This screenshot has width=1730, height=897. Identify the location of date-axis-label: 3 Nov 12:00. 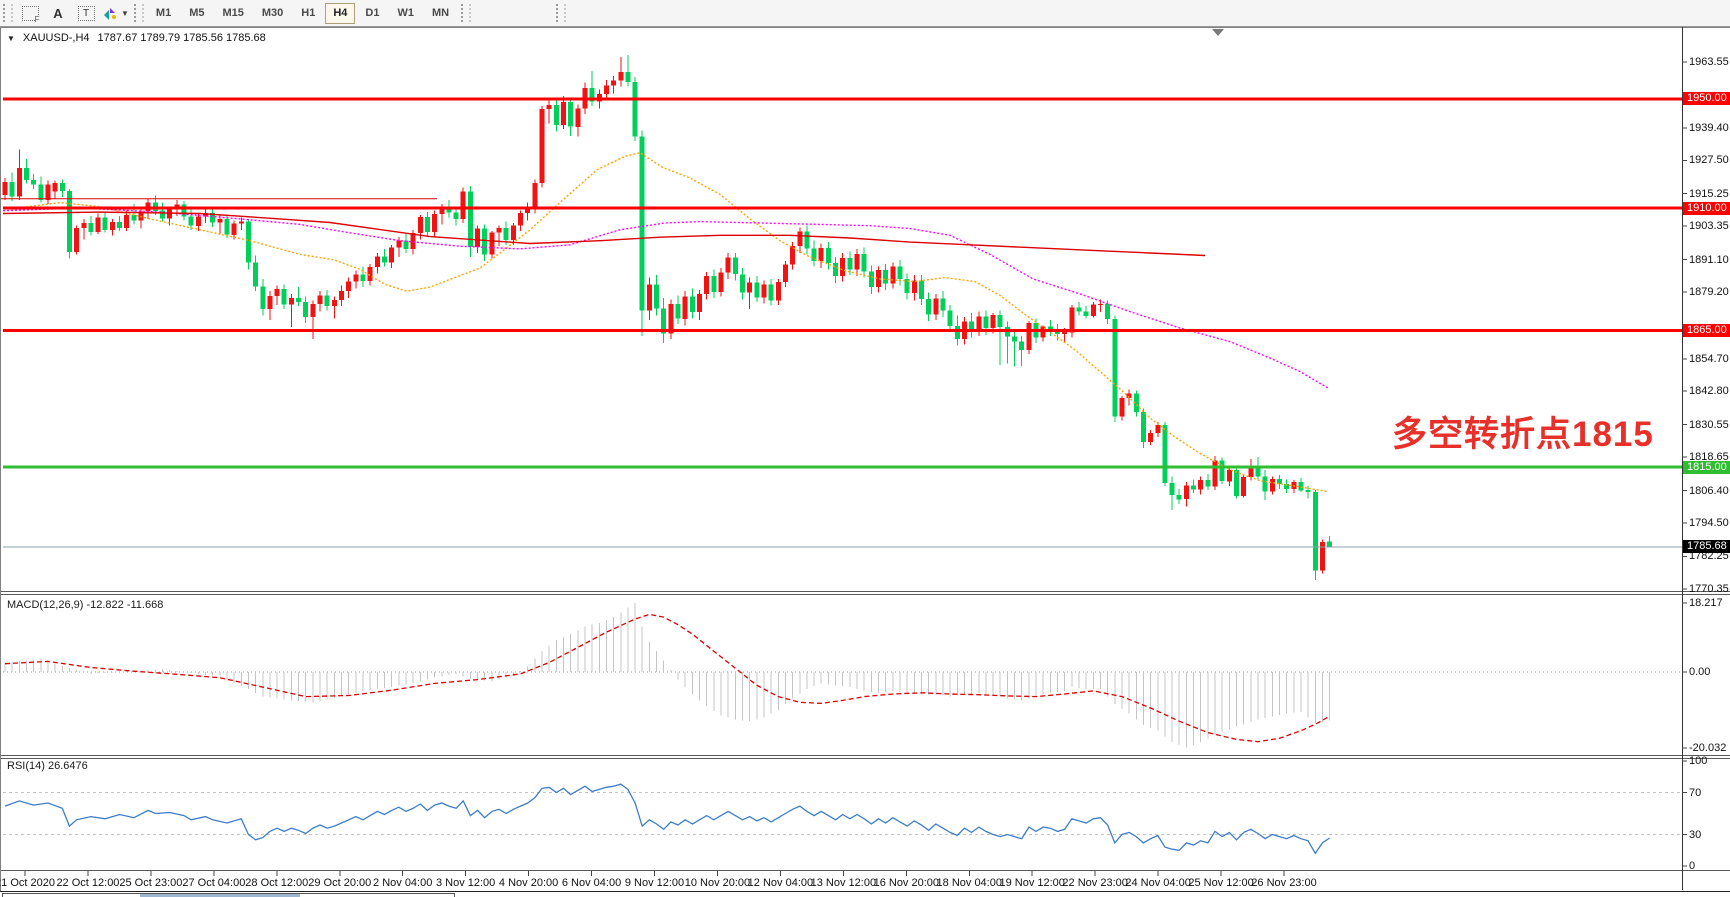
(465, 883).